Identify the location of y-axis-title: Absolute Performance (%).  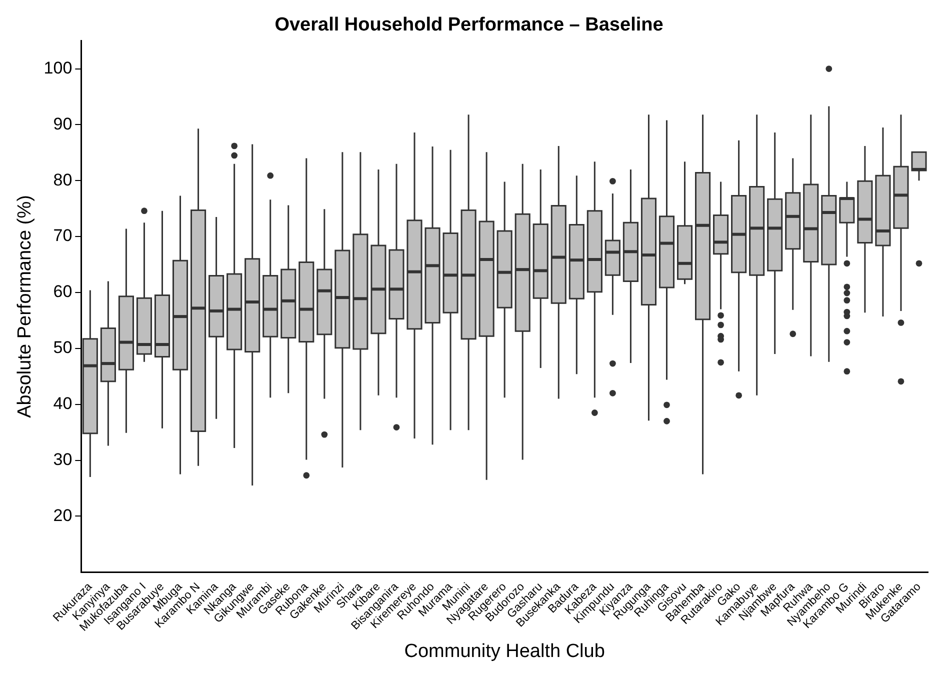
(25, 306).